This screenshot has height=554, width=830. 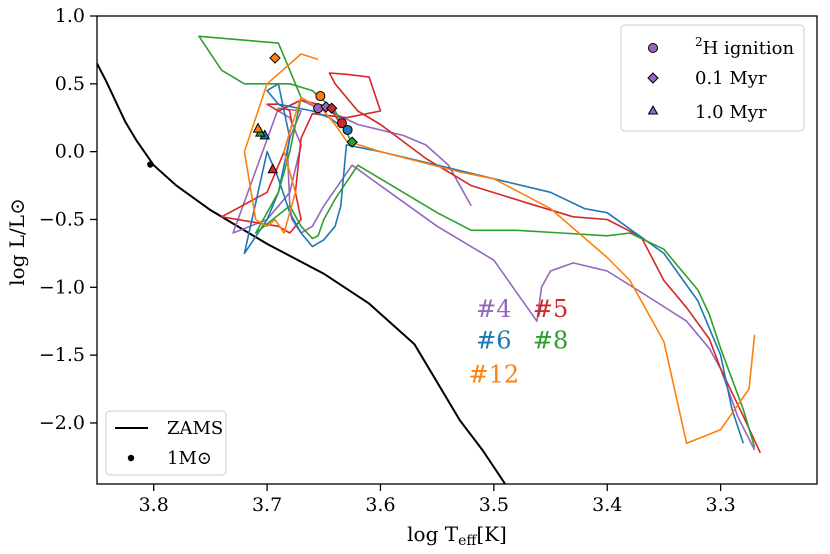 What do you see at coordinates (653, 78) in the screenshot?
I see `legend-0-1-myr-symbol` at bounding box center [653, 78].